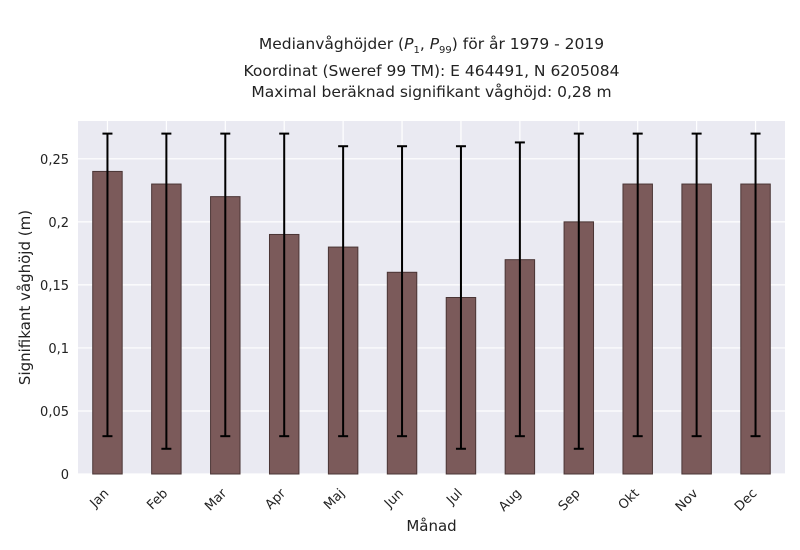 The image size is (800, 550). What do you see at coordinates (416, 51) in the screenshot?
I see `title-p1-subscript: 1` at bounding box center [416, 51].